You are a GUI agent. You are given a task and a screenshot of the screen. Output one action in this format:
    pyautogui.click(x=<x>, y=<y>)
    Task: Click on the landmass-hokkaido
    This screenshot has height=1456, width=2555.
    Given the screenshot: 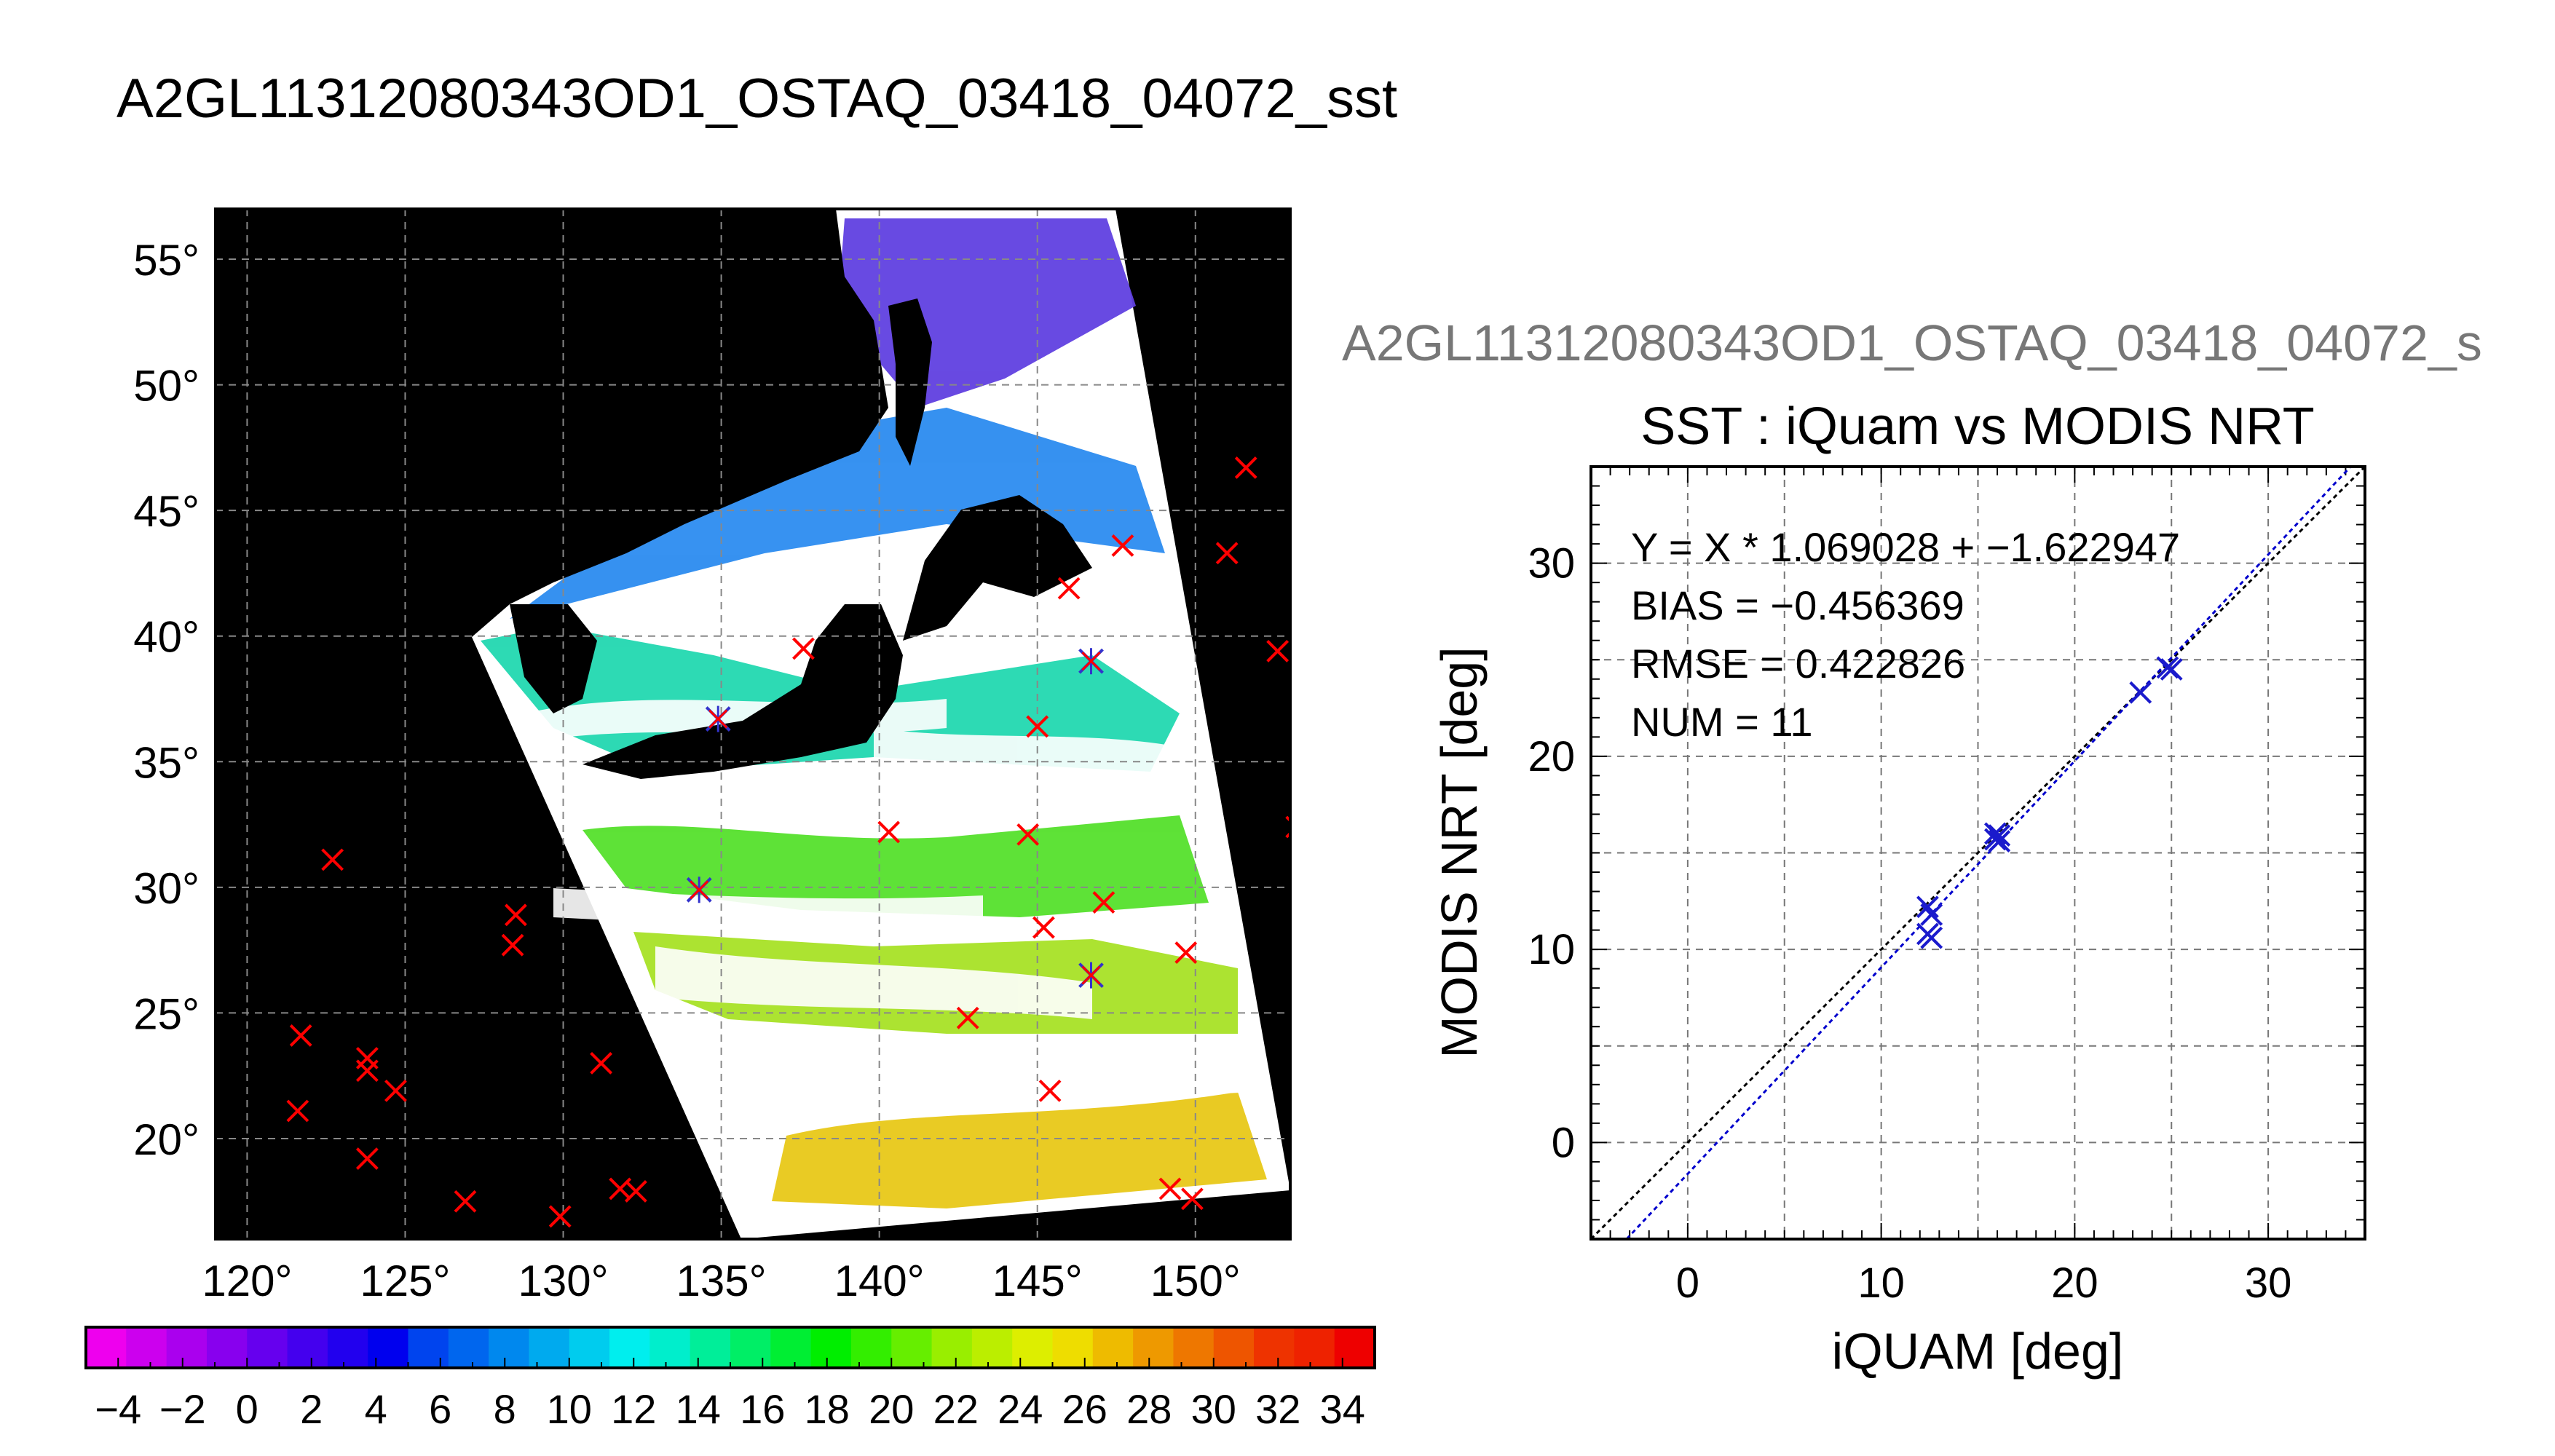 What is the action you would take?
    pyautogui.click(x=997, y=568)
    